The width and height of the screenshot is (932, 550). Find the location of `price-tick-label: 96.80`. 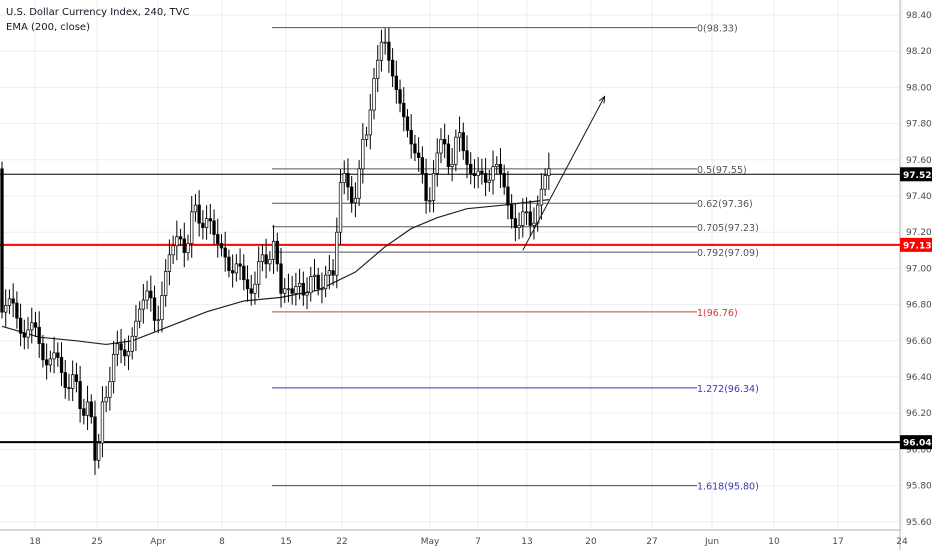

price-tick-label: 96.80 is located at coordinates (919, 306).